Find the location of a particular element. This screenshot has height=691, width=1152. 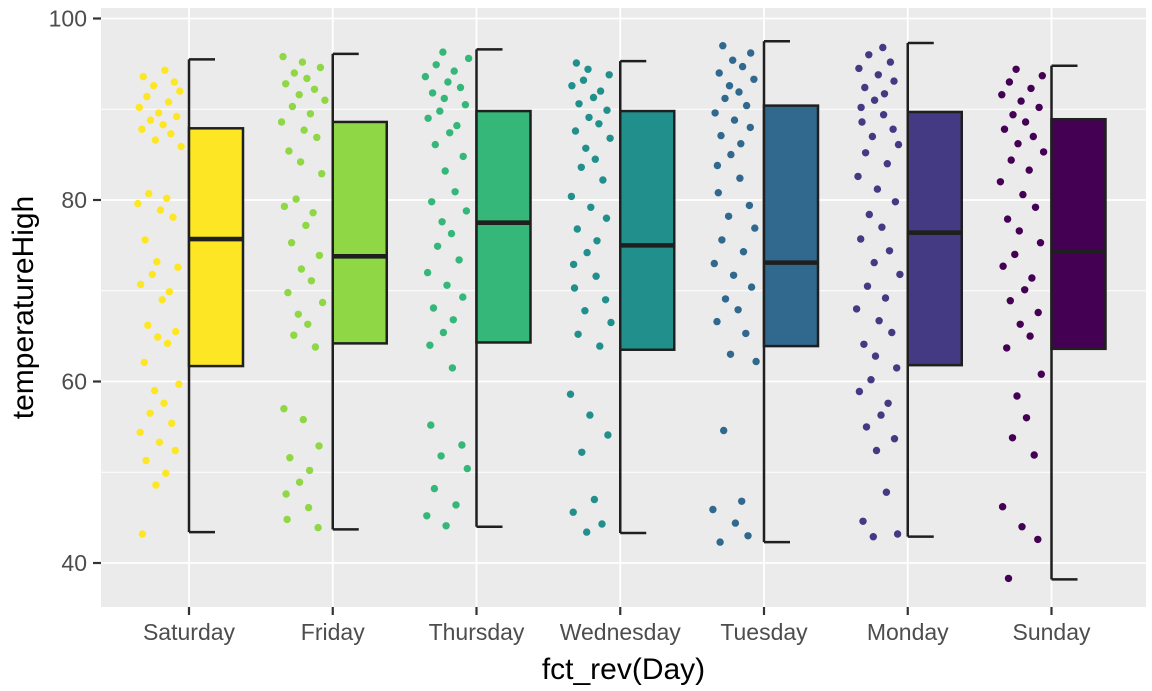

y-axis-title: temperatureHigh is located at coordinates (23, 307).